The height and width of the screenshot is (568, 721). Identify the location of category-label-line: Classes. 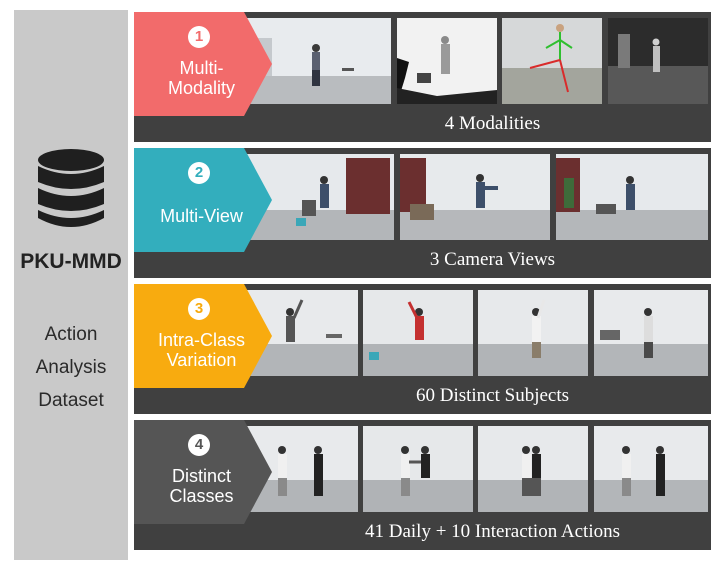
(201, 496).